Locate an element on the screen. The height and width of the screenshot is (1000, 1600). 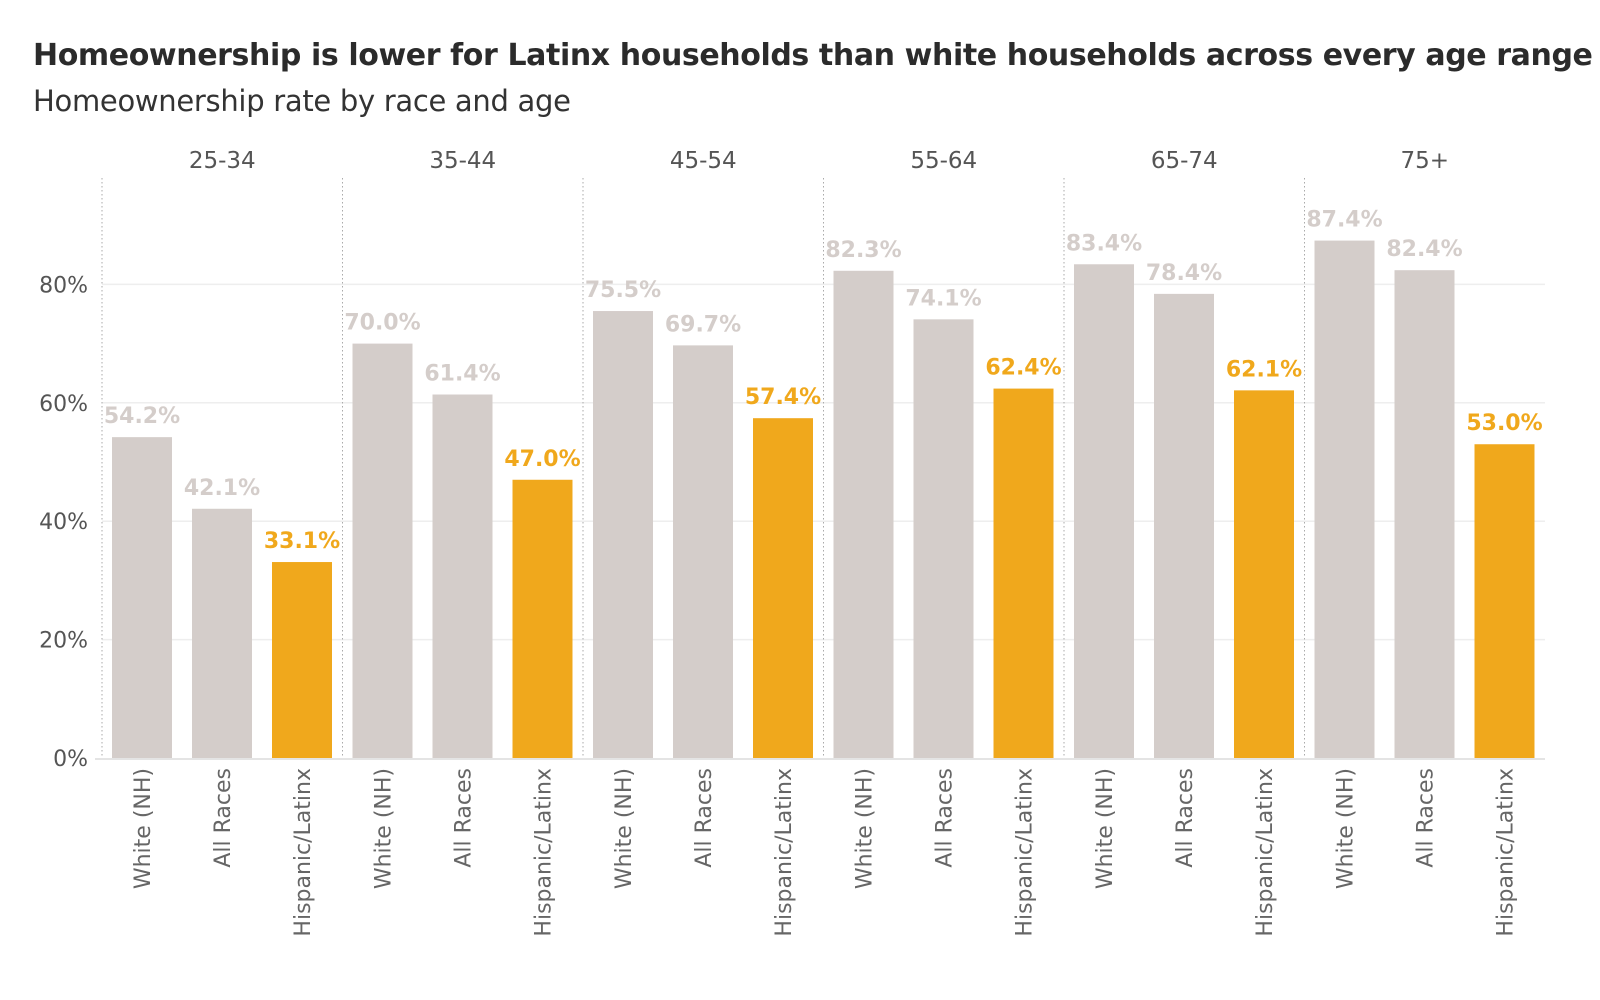
data-label: 82.3% is located at coordinates (863, 250).